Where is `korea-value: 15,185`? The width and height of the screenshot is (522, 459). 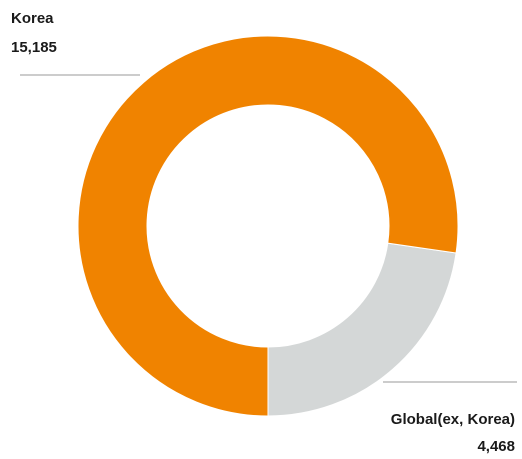
korea-value: 15,185 is located at coordinates (34, 47).